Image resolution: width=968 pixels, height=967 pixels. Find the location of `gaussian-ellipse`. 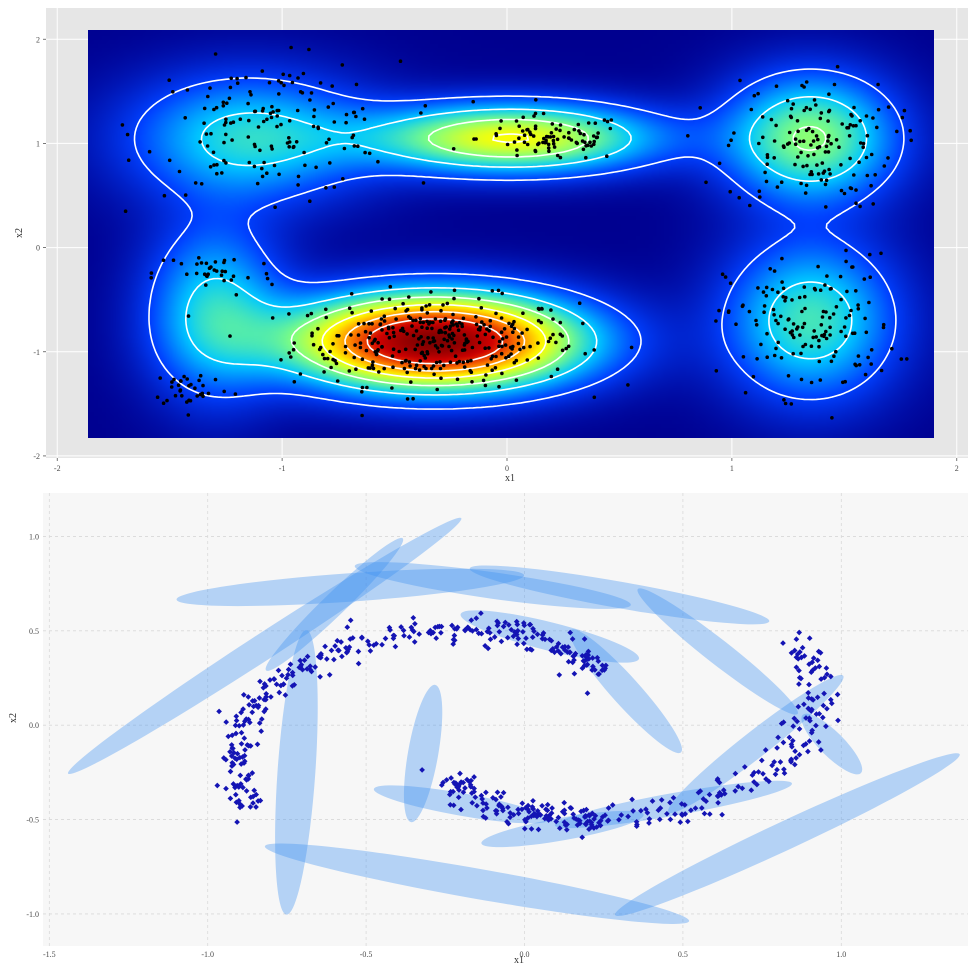

gaussian-ellipse is located at coordinates (334, 604).